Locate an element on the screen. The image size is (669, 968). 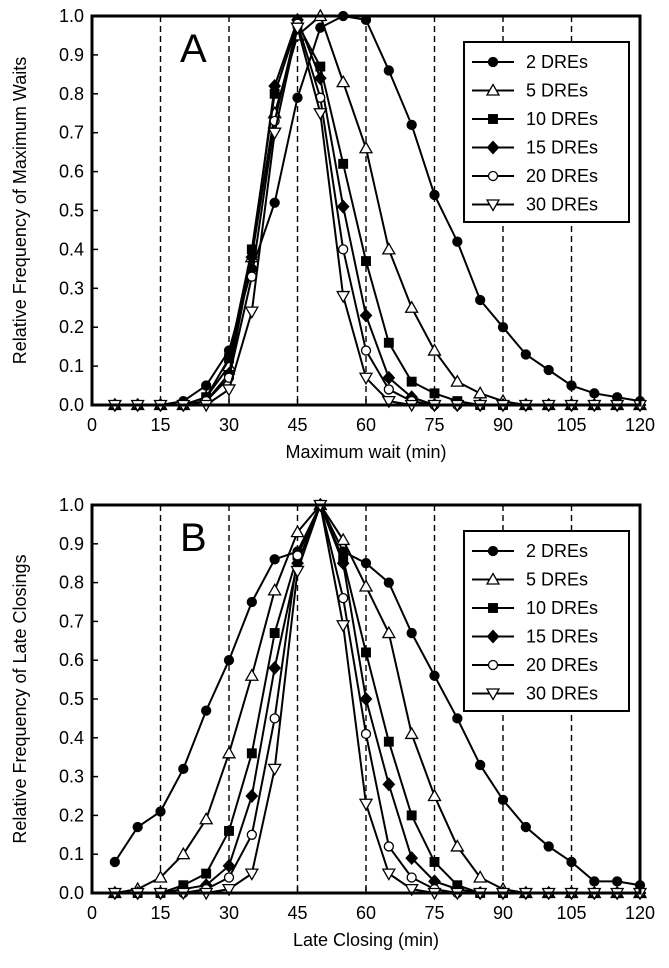
panel-b-label: B is located at coordinates (193, 538).